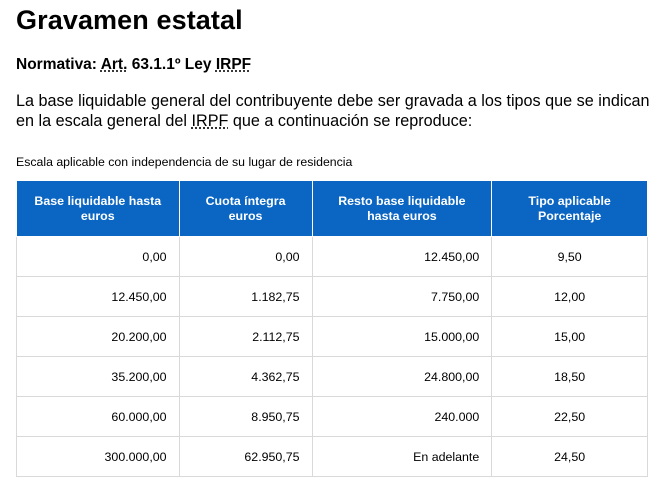 The image size is (669, 491). What do you see at coordinates (402, 256) in the screenshot?
I see `cell-resto: 12.450,00` at bounding box center [402, 256].